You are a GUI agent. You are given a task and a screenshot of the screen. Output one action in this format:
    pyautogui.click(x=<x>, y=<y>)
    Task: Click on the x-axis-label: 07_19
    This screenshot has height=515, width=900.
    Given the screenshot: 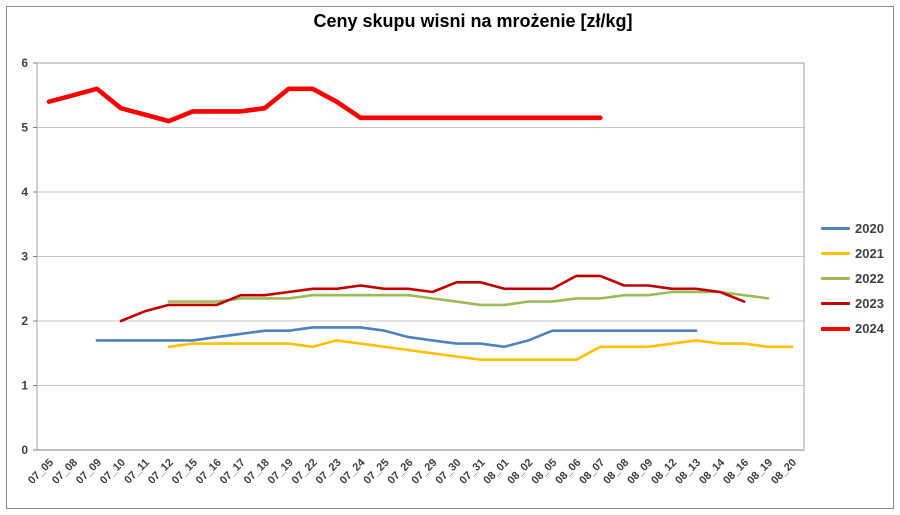 What is the action you would take?
    pyautogui.click(x=281, y=472)
    